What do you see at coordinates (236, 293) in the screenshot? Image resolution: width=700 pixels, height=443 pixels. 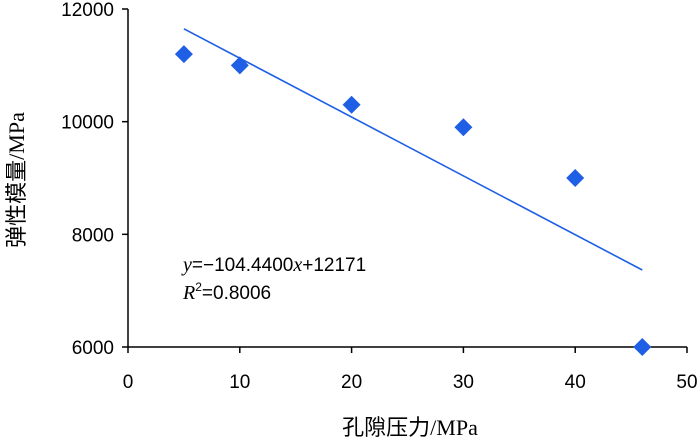 I see `r2-value: =0.8006` at bounding box center [236, 293].